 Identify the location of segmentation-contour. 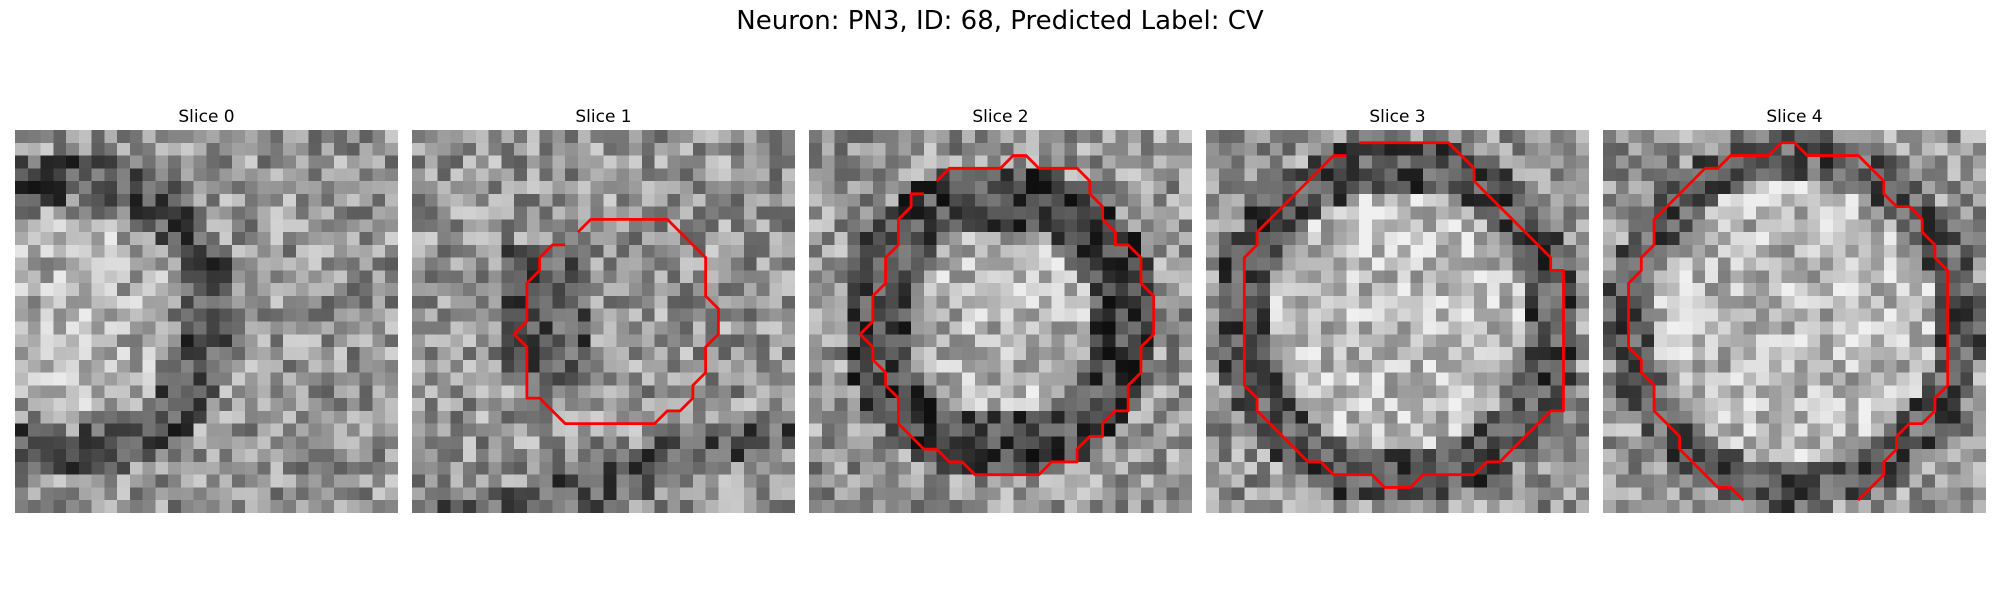
(616, 321).